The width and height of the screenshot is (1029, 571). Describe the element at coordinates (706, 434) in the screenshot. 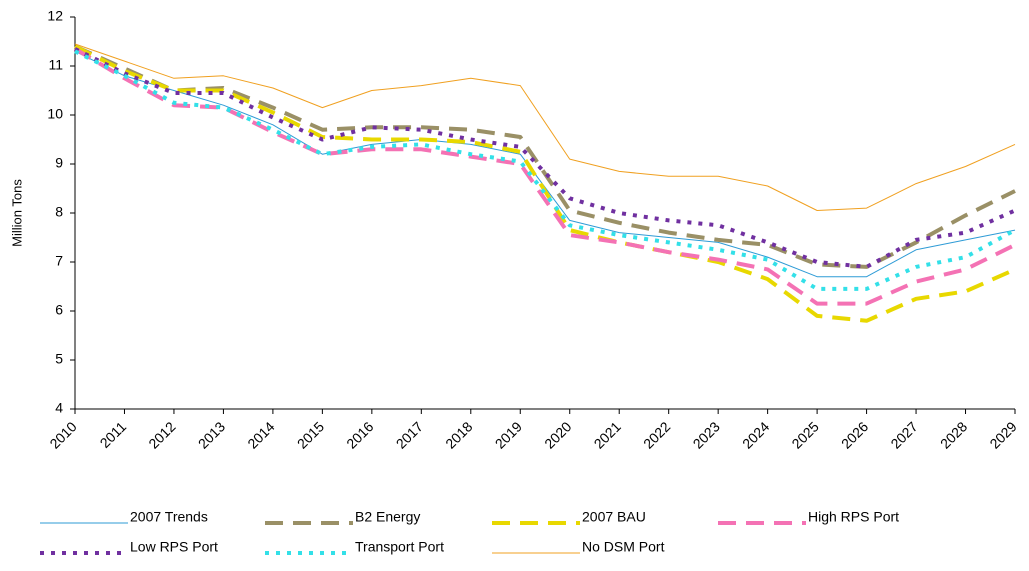

I see `x-tick-label: 2023` at that location.